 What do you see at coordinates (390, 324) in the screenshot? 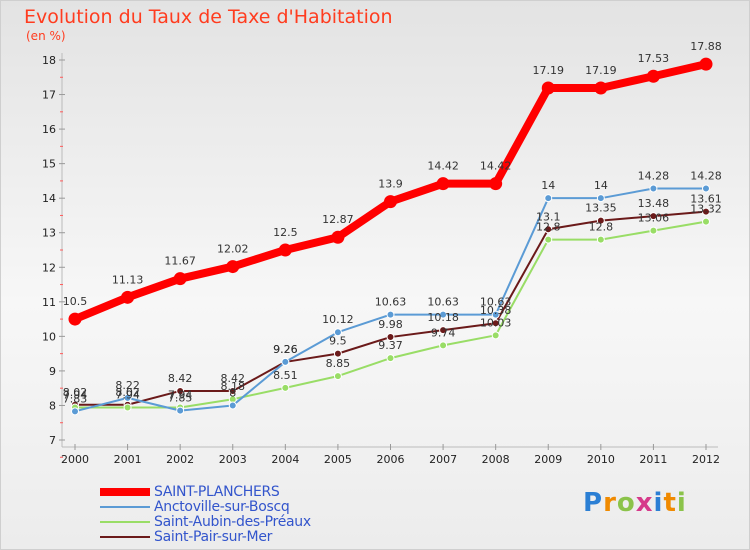
I see `data-label: 9.98` at bounding box center [390, 324].